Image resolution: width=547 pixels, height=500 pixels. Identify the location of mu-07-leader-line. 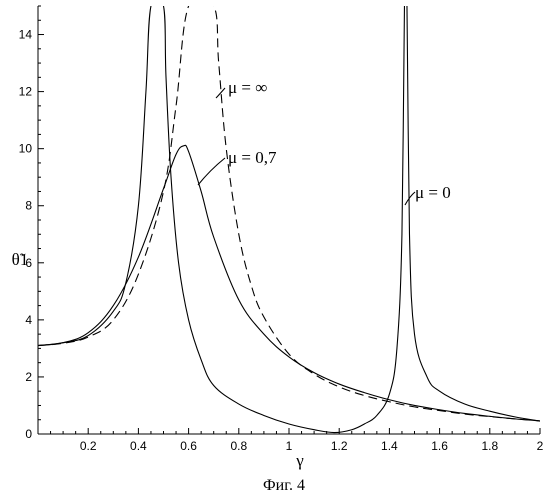
(211, 171).